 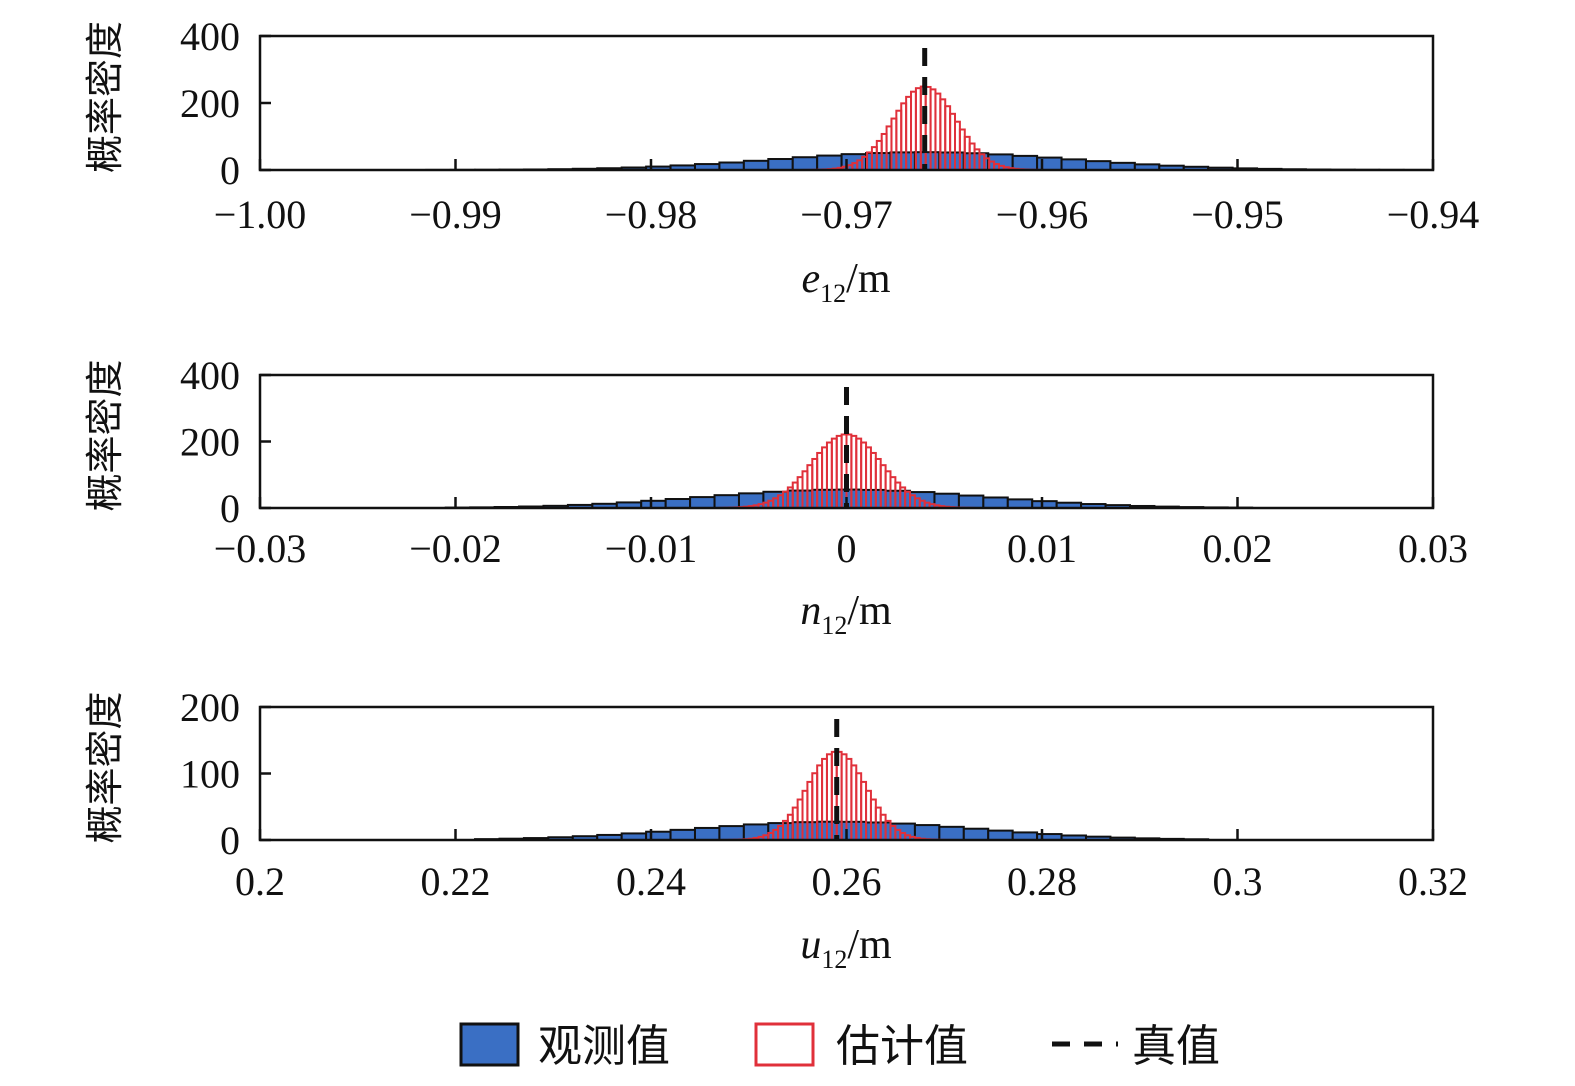 What do you see at coordinates (902, 1046) in the screenshot?
I see `legend-estimated-label: 估计值` at bounding box center [902, 1046].